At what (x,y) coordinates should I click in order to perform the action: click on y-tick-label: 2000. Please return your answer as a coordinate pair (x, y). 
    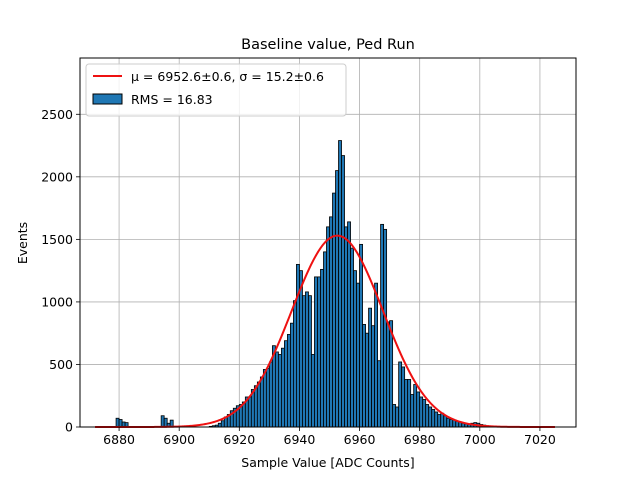
    Looking at the image, I should click on (57, 176).